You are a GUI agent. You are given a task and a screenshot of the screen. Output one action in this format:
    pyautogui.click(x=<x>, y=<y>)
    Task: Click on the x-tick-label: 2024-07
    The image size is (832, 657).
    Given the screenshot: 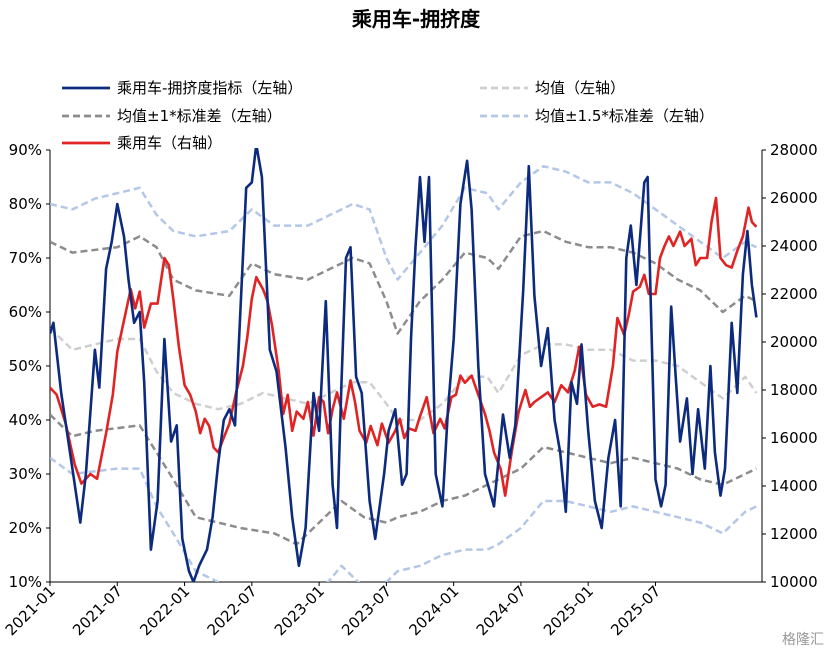 What is the action you would take?
    pyautogui.click(x=501, y=610)
    